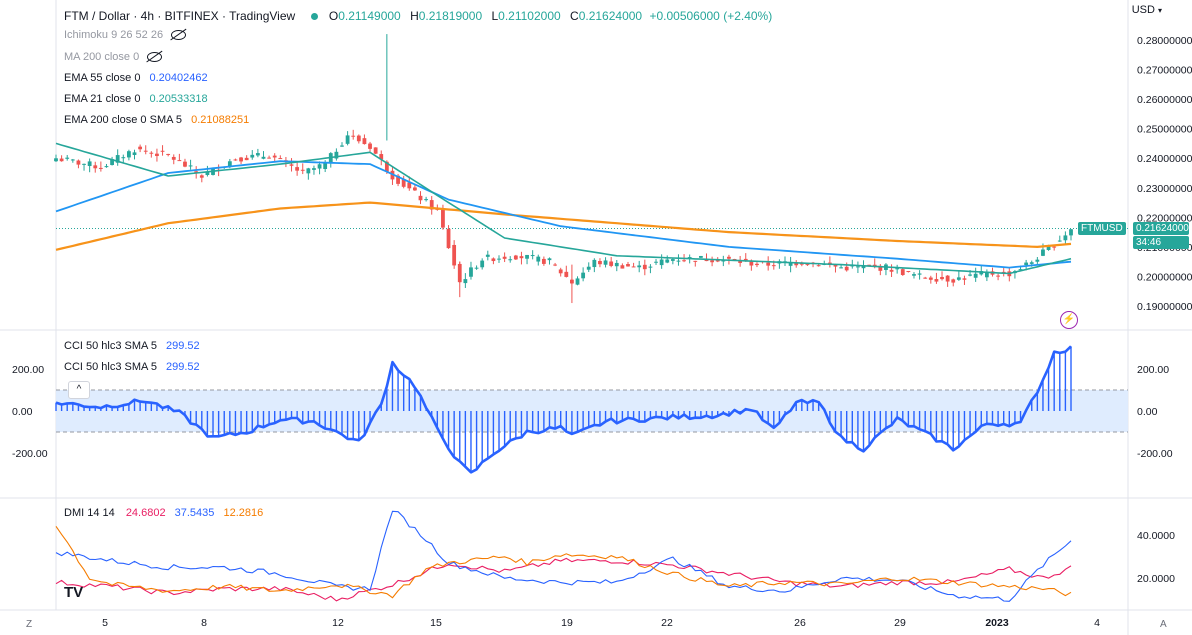 The height and width of the screenshot is (635, 1192). Describe the element at coordinates (1164, 307) in the screenshot. I see `price-tick-label: 0.19000000` at that location.